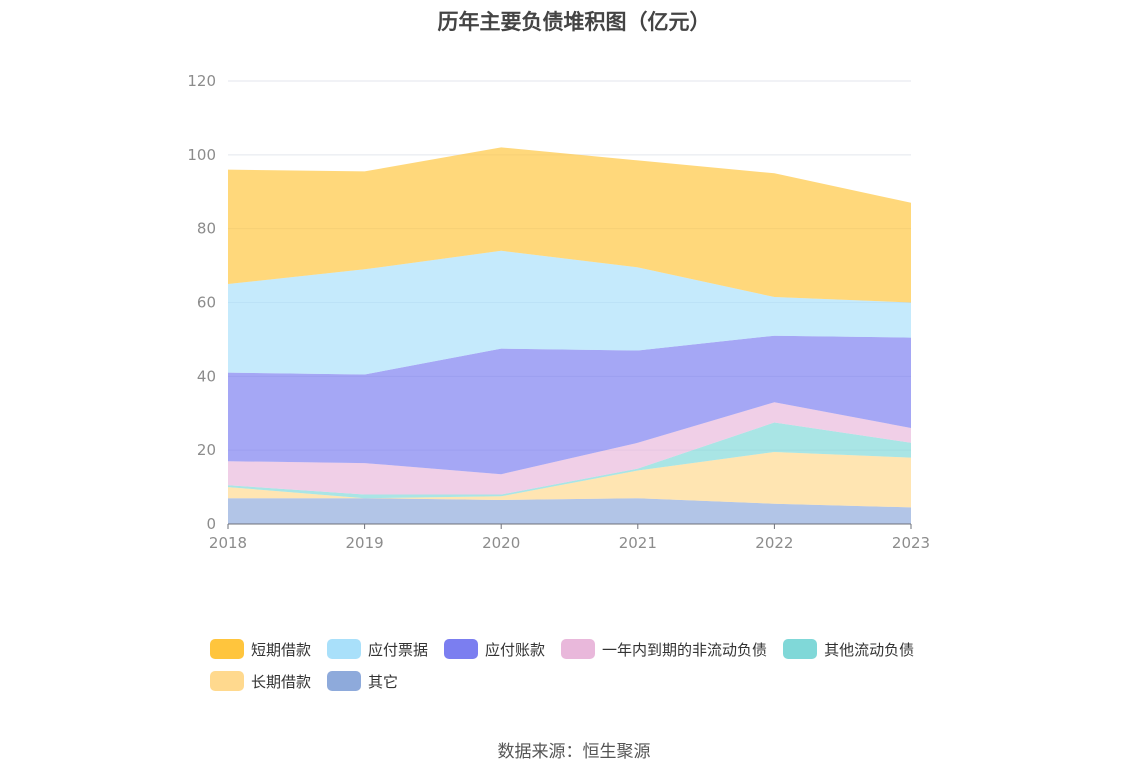 The image size is (1148, 776). What do you see at coordinates (281, 649) in the screenshot?
I see `legend-label: 短期借款` at bounding box center [281, 649].